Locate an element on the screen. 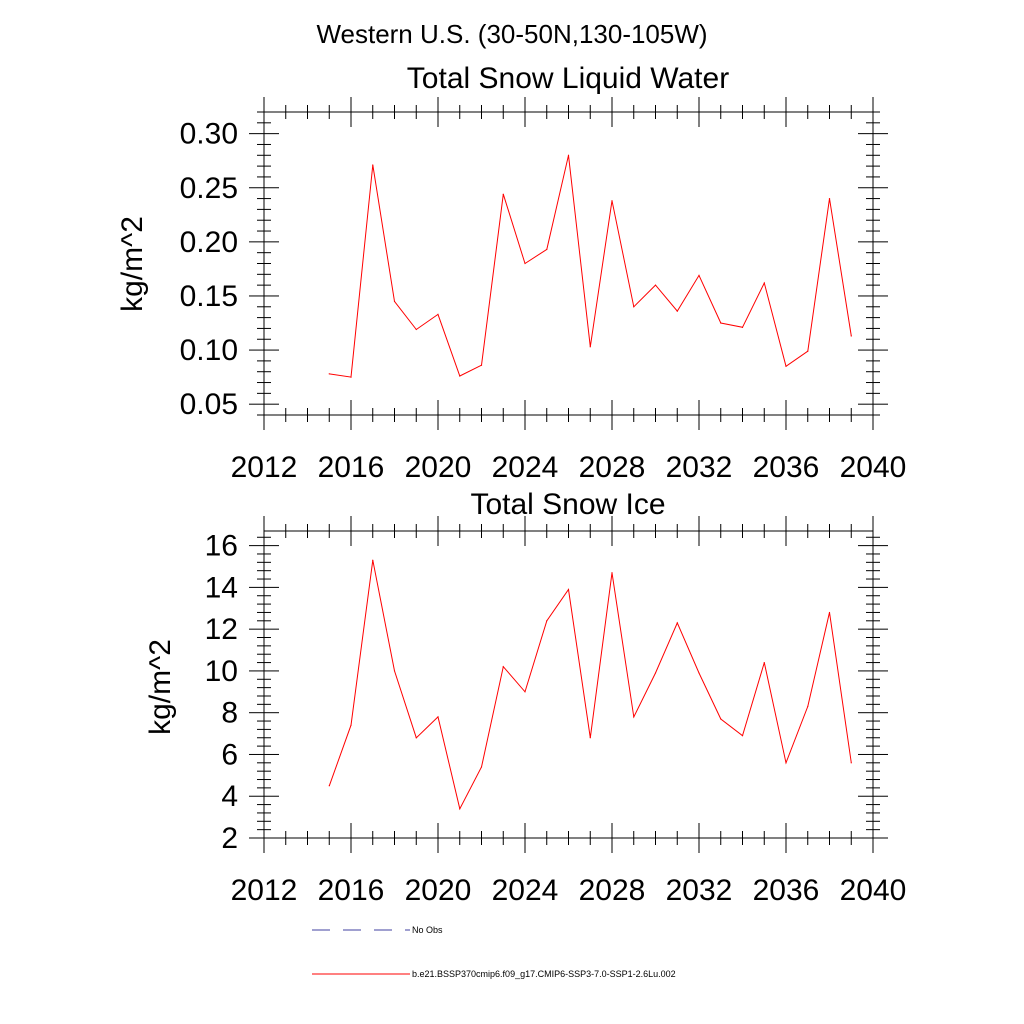  y-tick-label: 0.25 is located at coordinates (209, 188).